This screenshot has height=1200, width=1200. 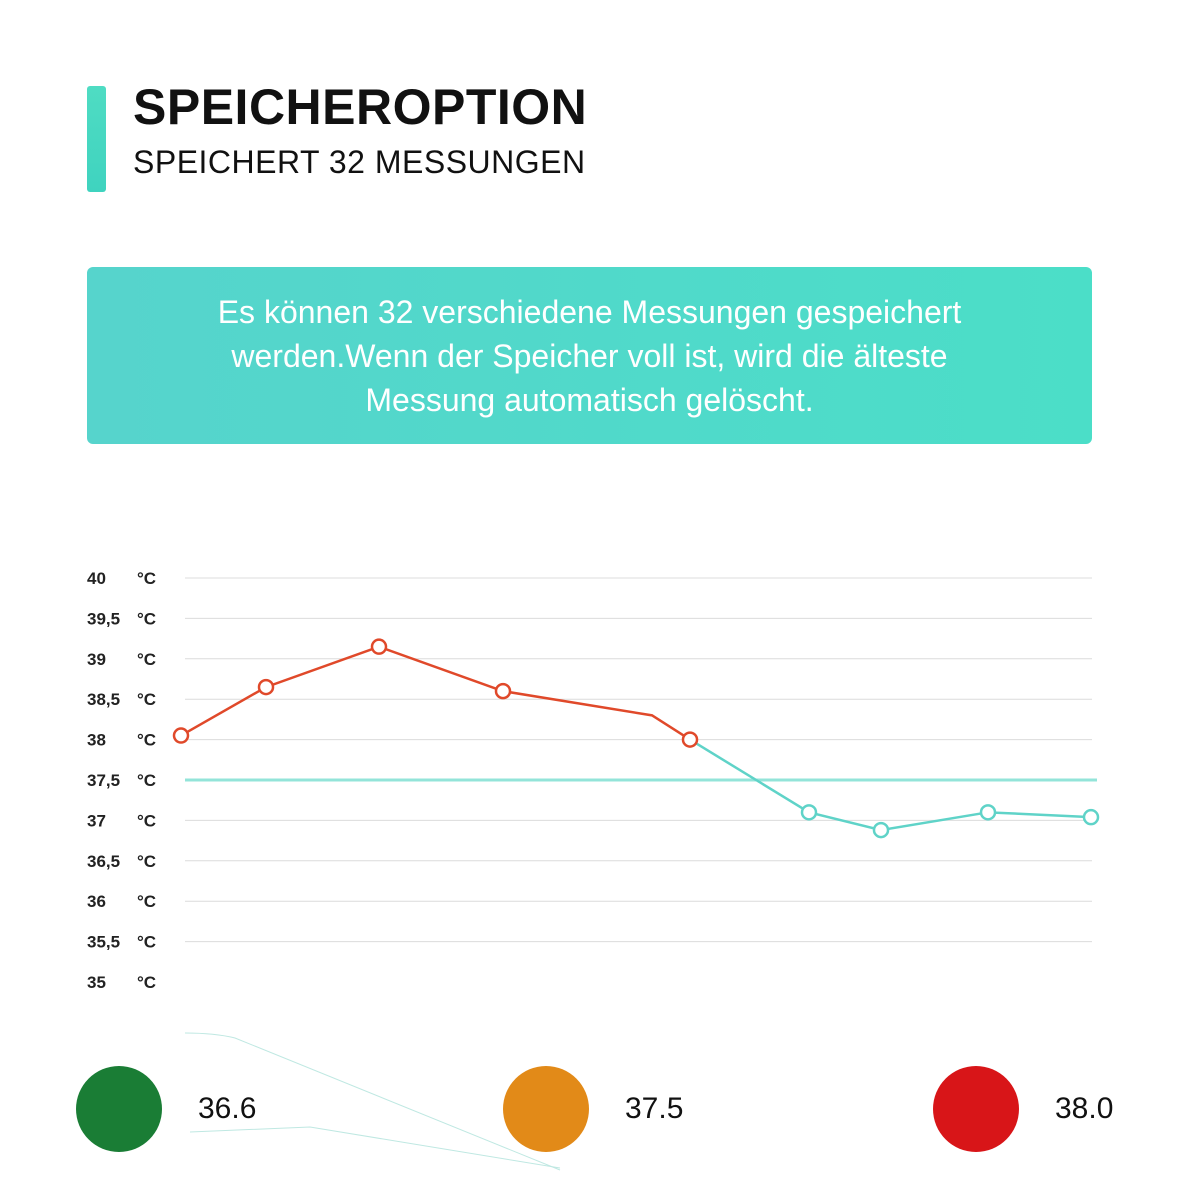 I want to click on series-layer, so click(x=636, y=738).